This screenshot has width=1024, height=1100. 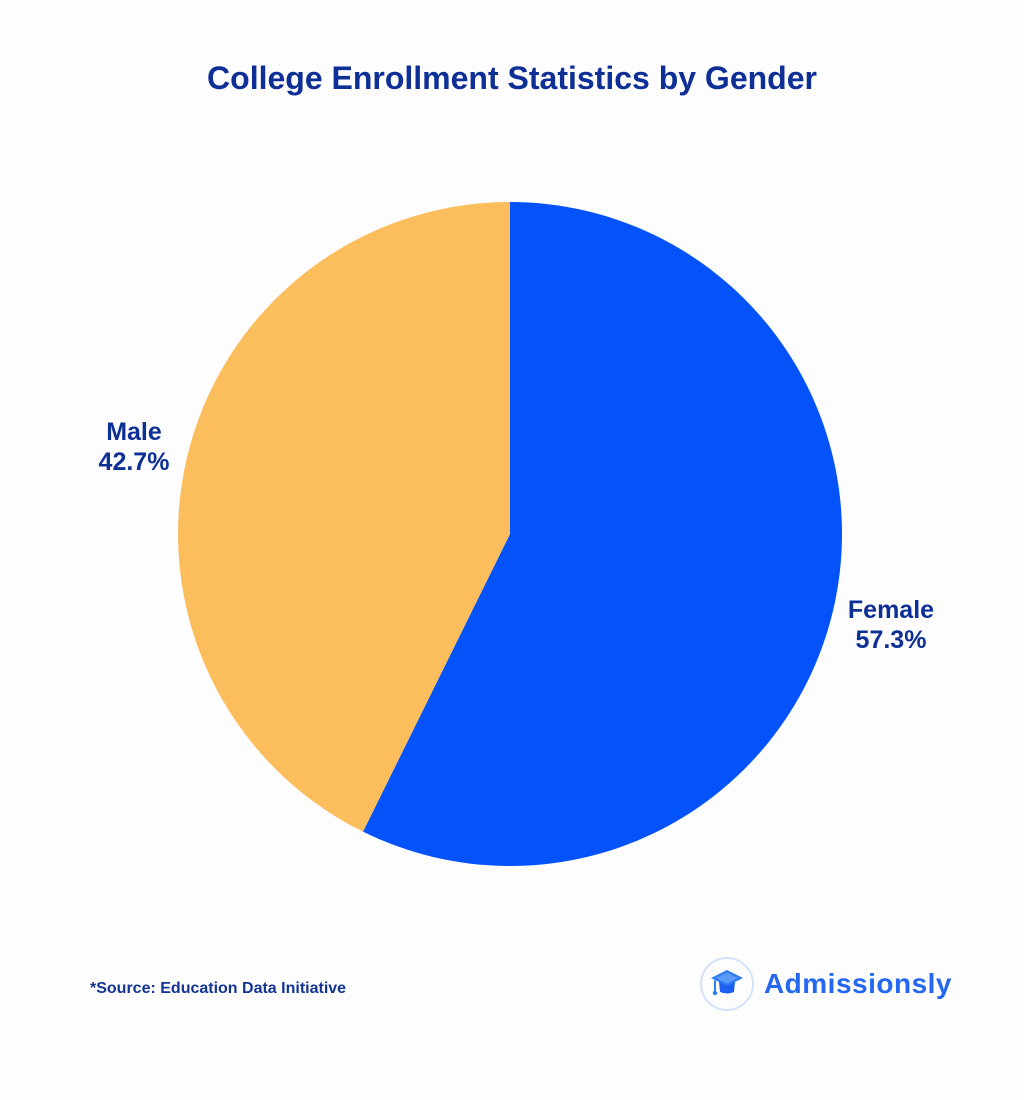 I want to click on brand-logo: Admissionsly, so click(x=825, y=984).